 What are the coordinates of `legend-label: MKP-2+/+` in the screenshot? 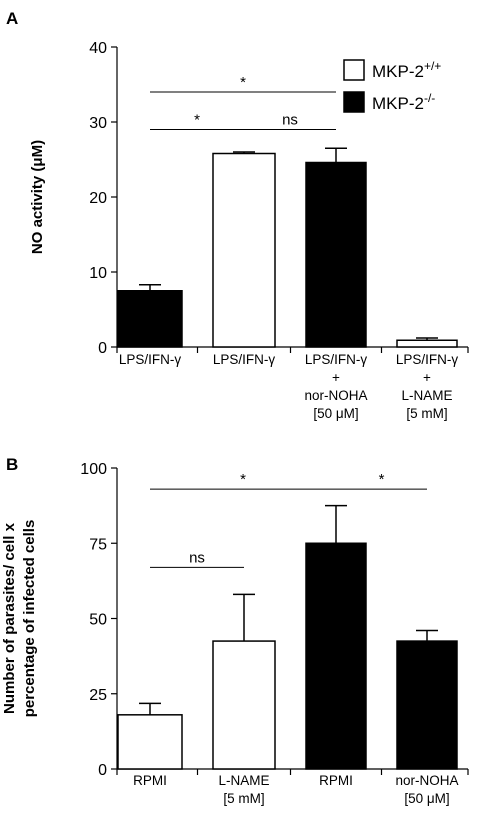 It's located at (406, 70).